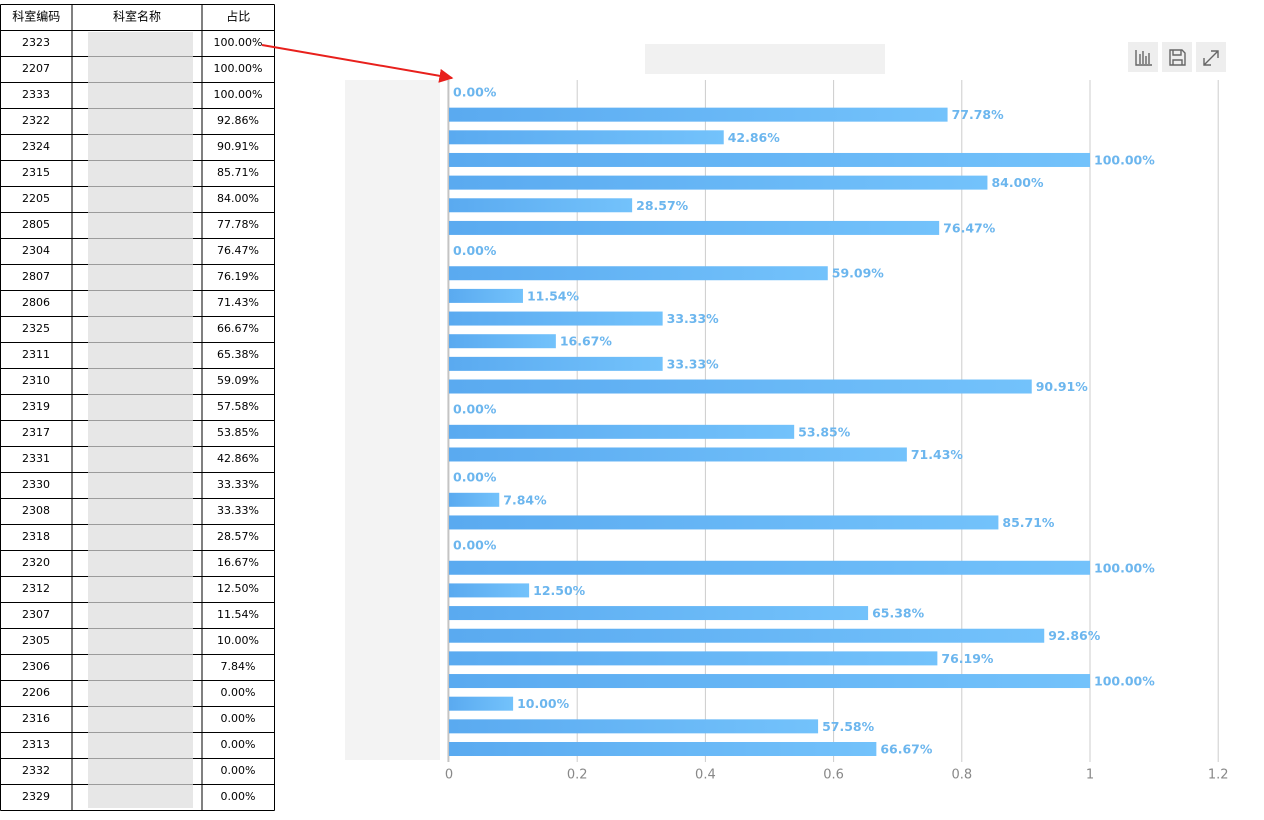 The height and width of the screenshot is (820, 1264). What do you see at coordinates (1090, 775) in the screenshot?
I see `x-tick-label: 1` at bounding box center [1090, 775].